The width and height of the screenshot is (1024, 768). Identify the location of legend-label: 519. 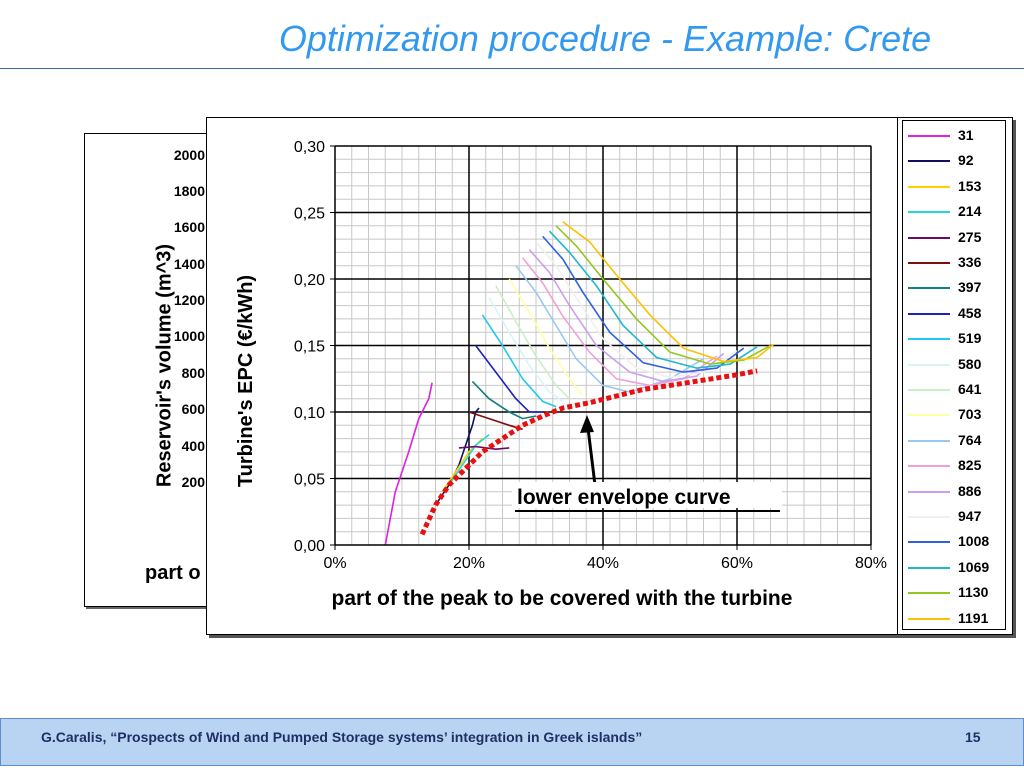
(970, 338).